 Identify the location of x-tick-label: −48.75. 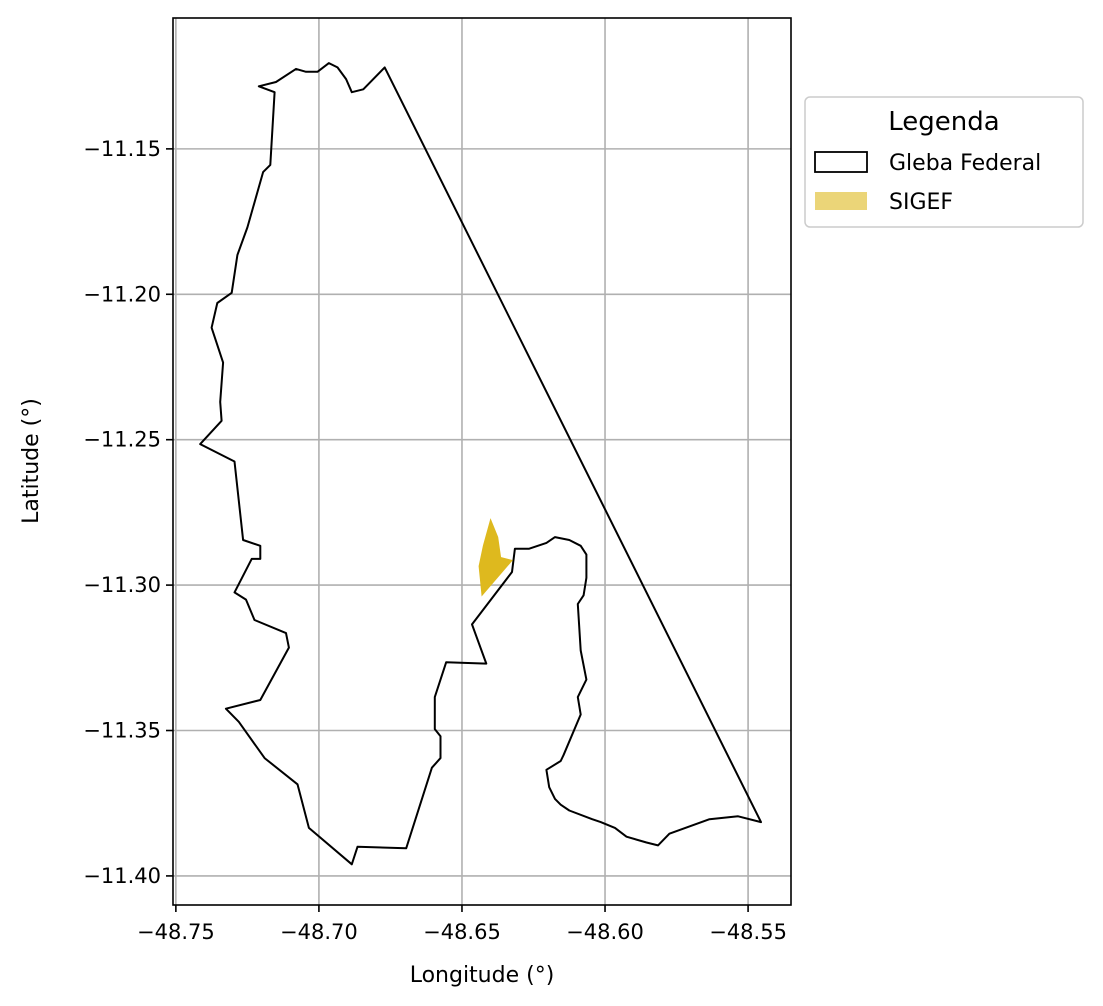
(176, 932).